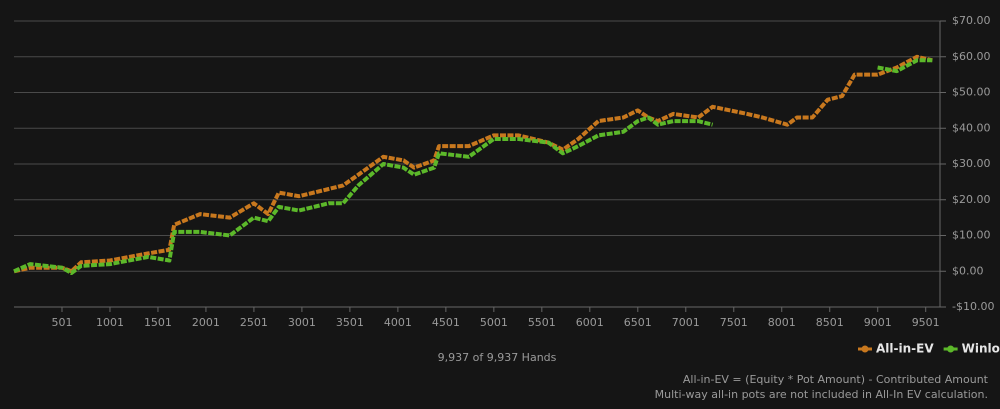  Describe the element at coordinates (971, 163) in the screenshot. I see `y-tick-label: $30.00` at that location.